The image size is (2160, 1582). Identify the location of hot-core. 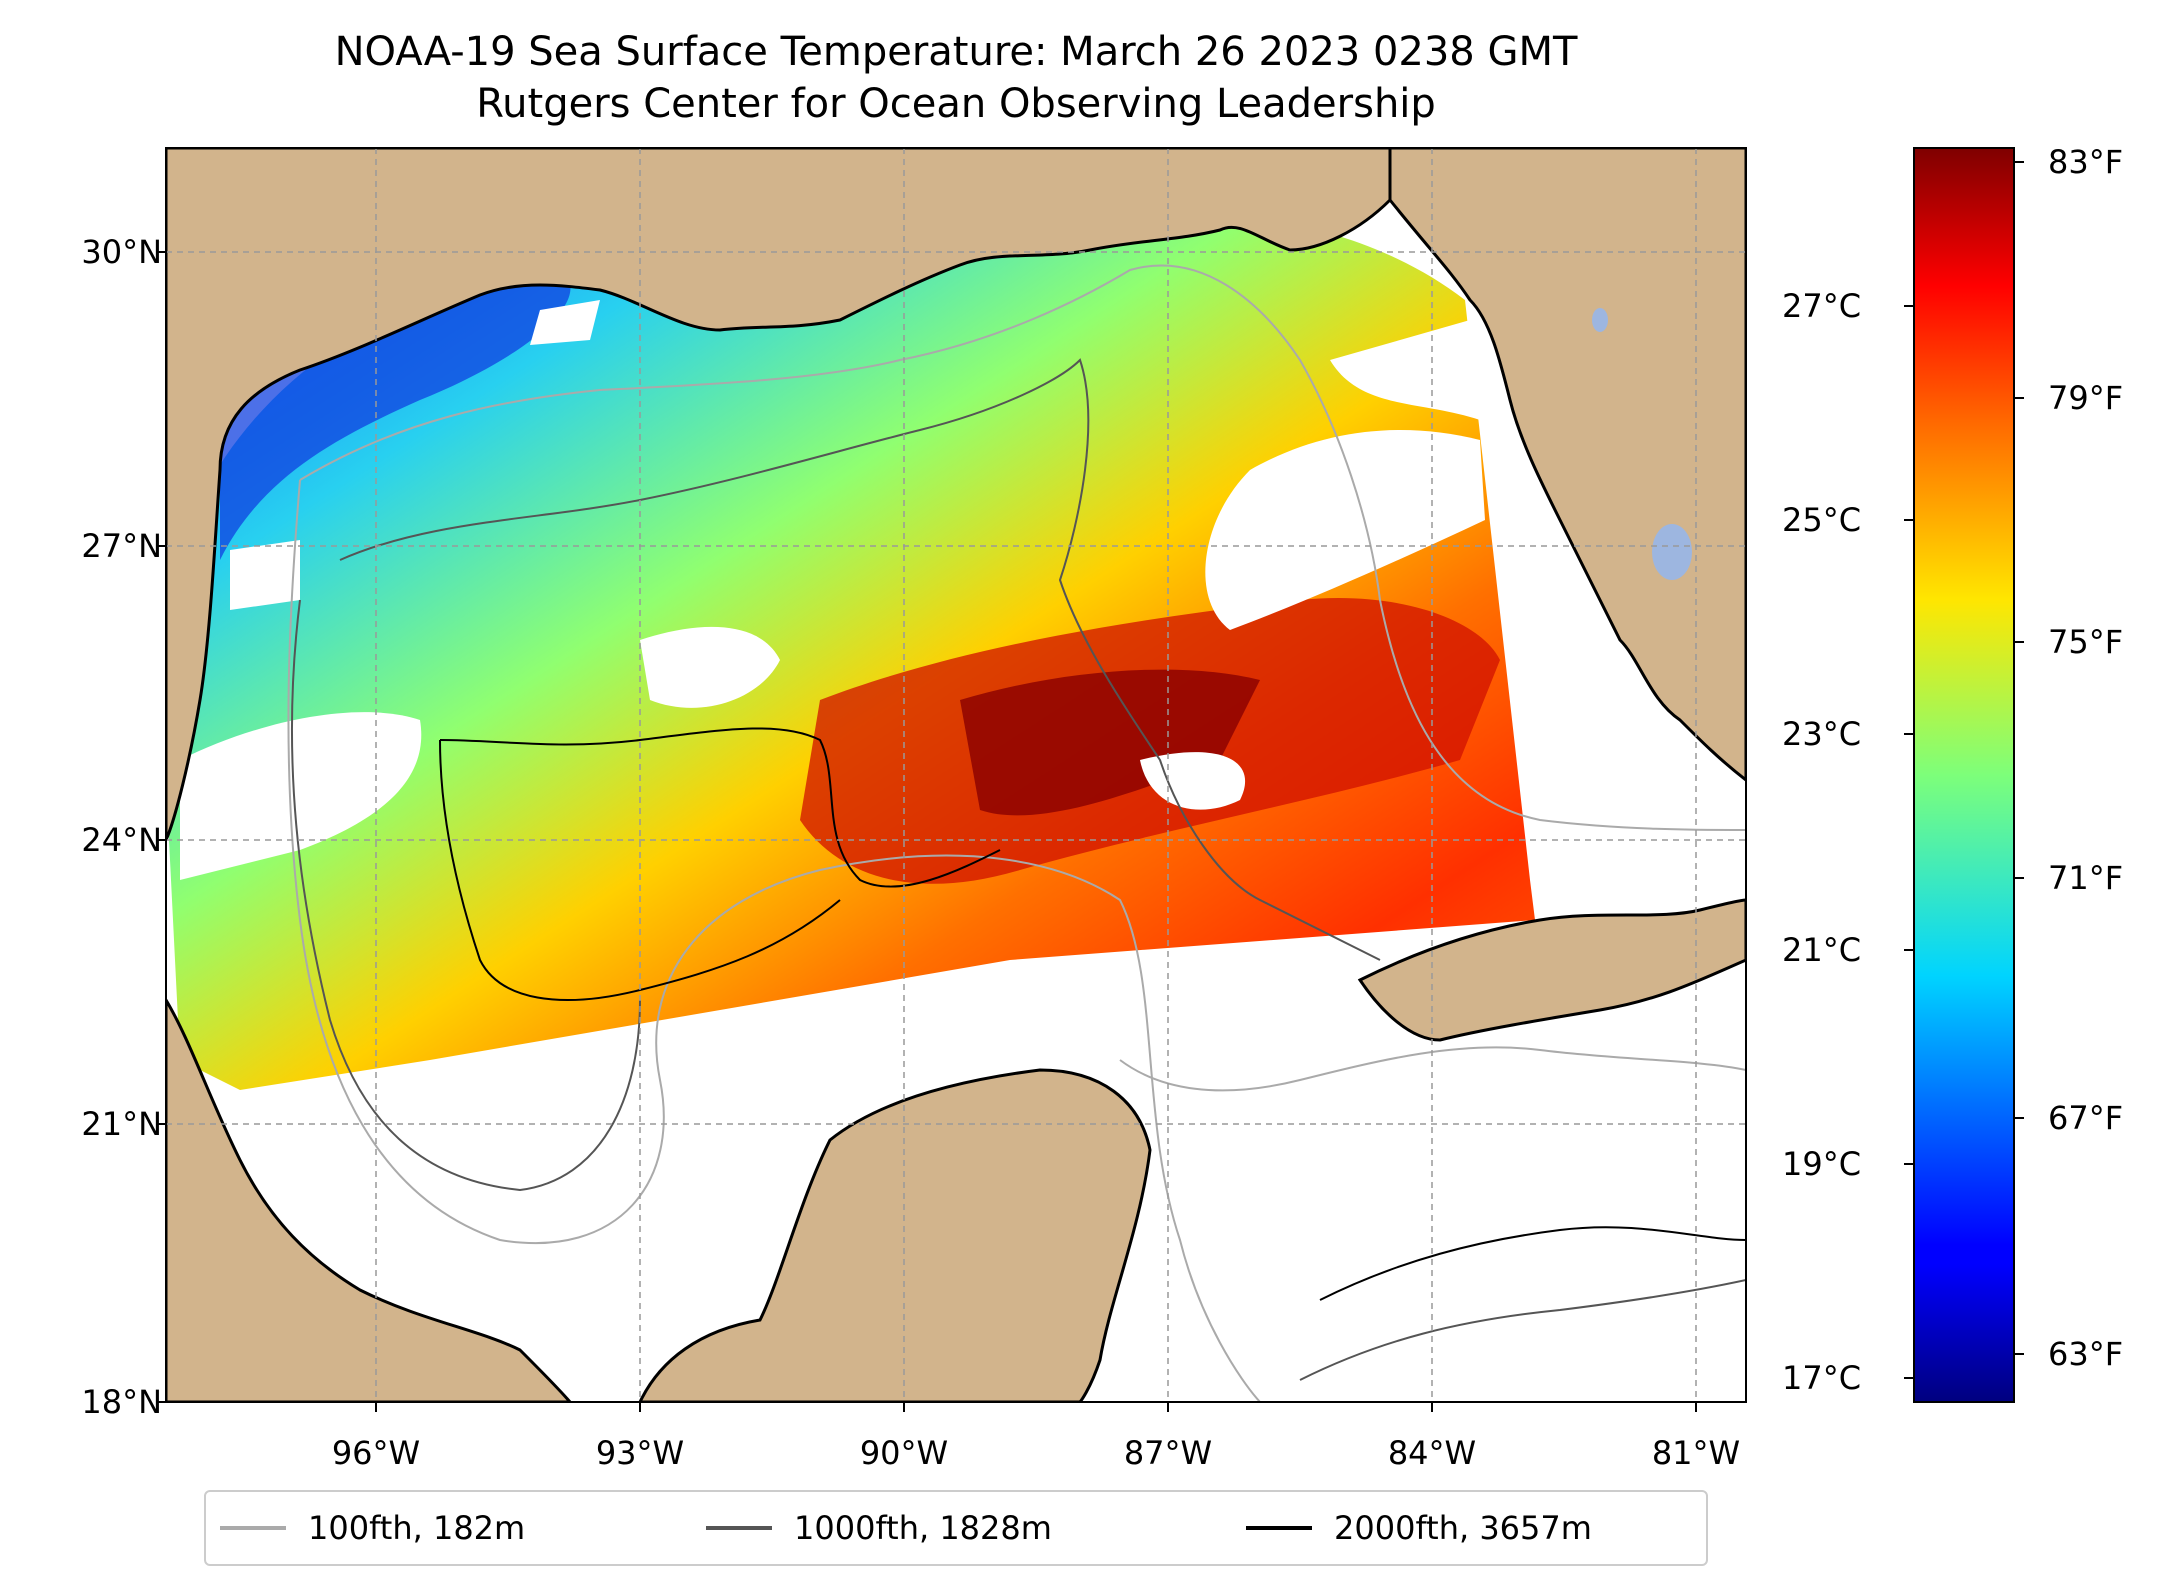
(1110, 742).